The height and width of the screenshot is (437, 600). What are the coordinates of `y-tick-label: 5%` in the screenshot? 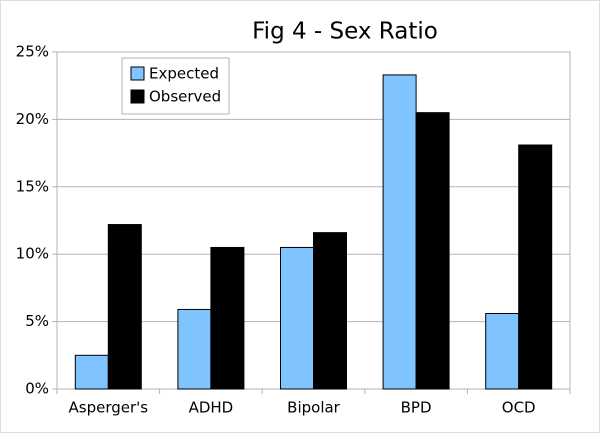 It's located at (37, 321).